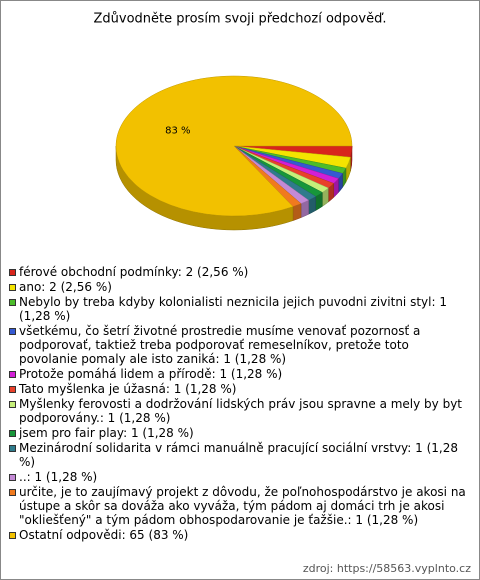 This screenshot has height=580, width=480. Describe the element at coordinates (240, 477) in the screenshot. I see `legend-item: ..: 1 (1,28 %)` at that location.